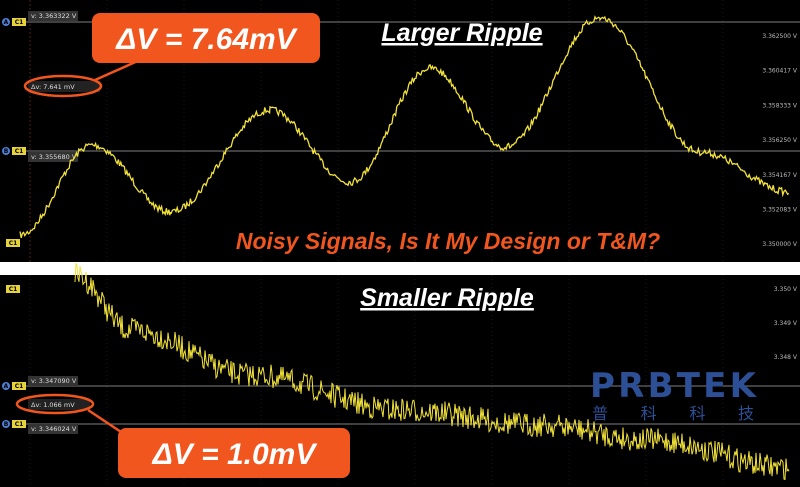 Image resolution: width=800 pixels, height=487 pixels. Describe the element at coordinates (780, 36) in the screenshot. I see `axis-label: 3.362500 V` at that location.